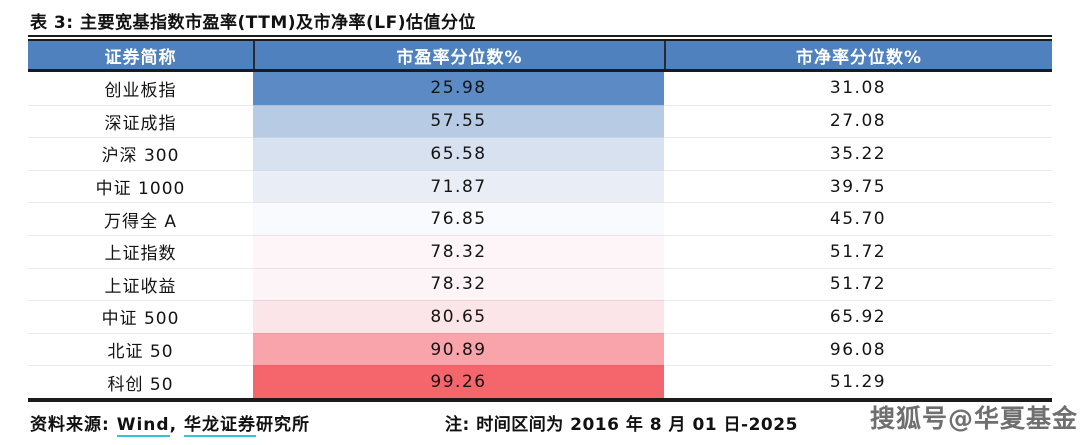 This screenshot has height=445, width=1080. What do you see at coordinates (458, 316) in the screenshot?
I see `pe-percentile-cell: 80.65` at bounding box center [458, 316].